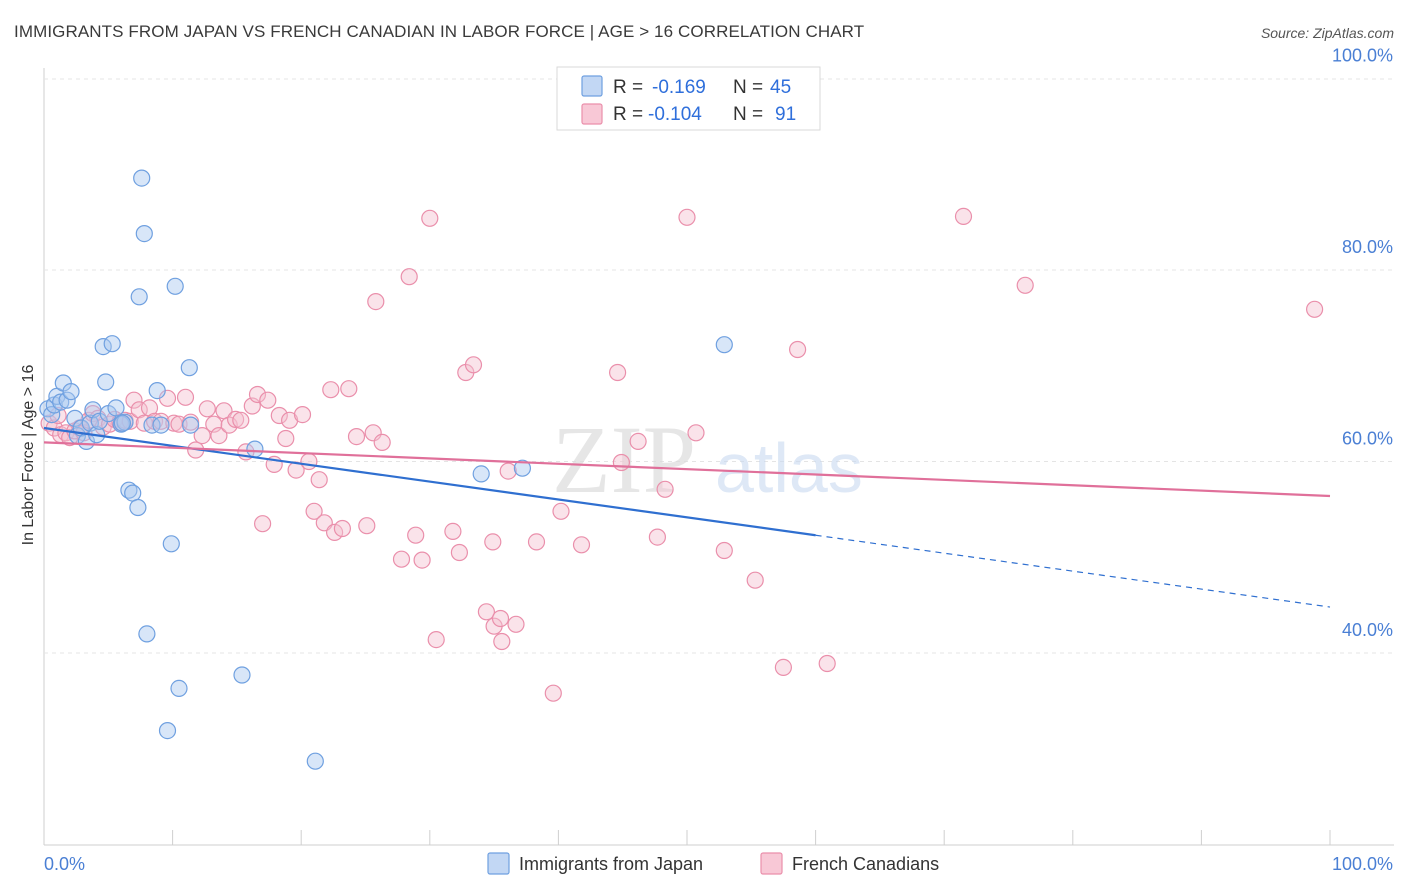 Image resolution: width=1406 pixels, height=892 pixels. I want to click on legend-r-value-japan: -0.169, so click(679, 87).